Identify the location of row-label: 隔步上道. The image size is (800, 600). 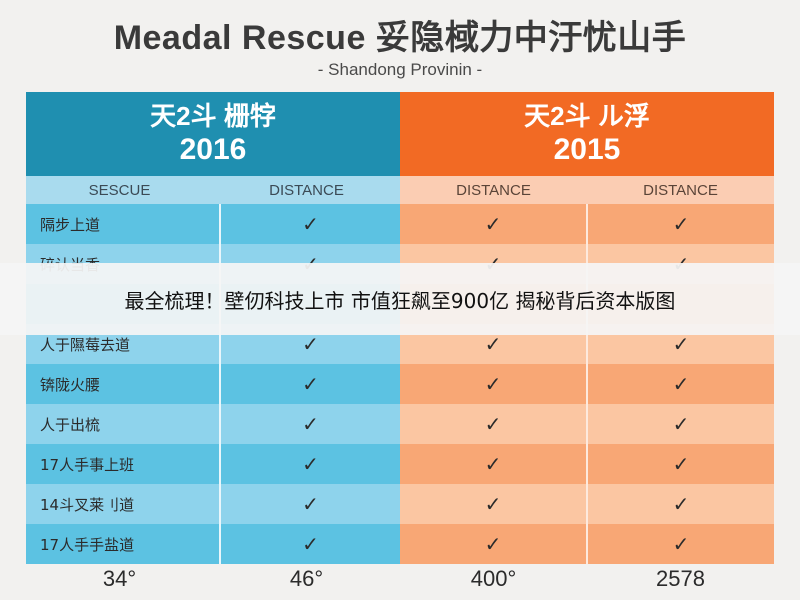
(123, 224).